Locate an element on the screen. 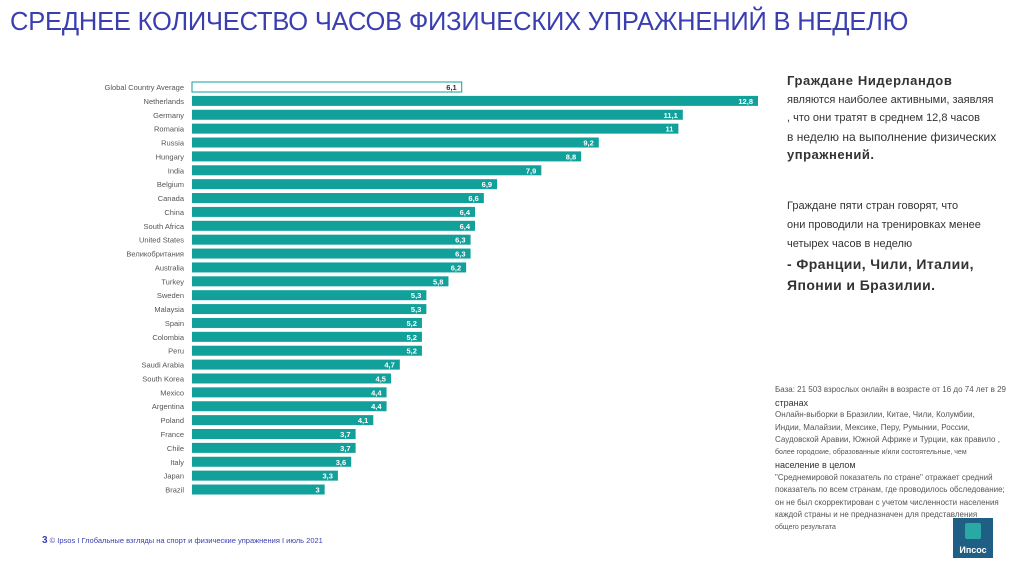 The image size is (1024, 572). category-label: United States is located at coordinates (161, 240).